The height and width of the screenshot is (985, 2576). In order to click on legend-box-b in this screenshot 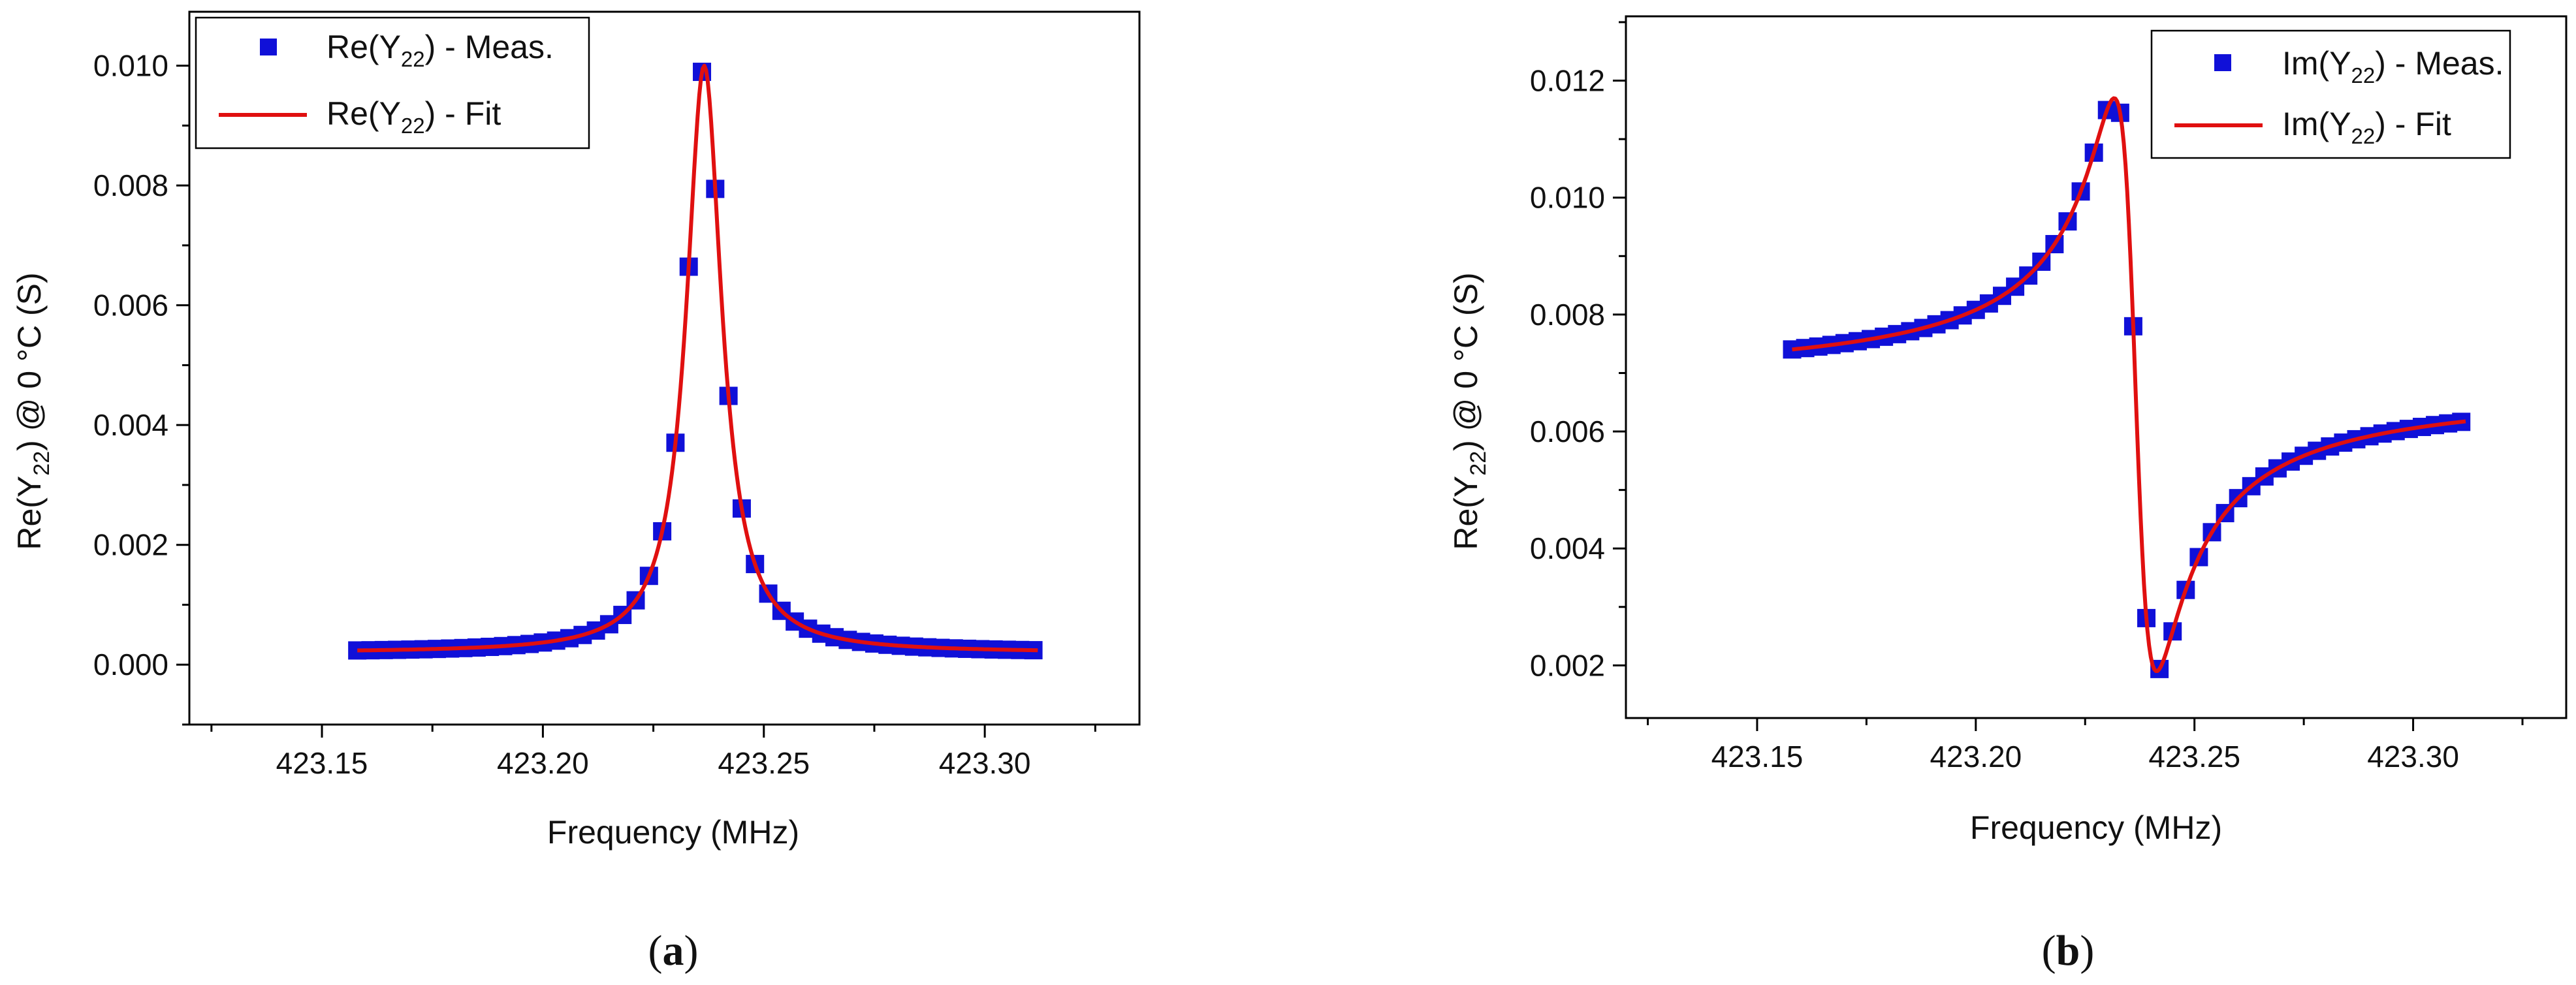, I will do `click(2330, 94)`.